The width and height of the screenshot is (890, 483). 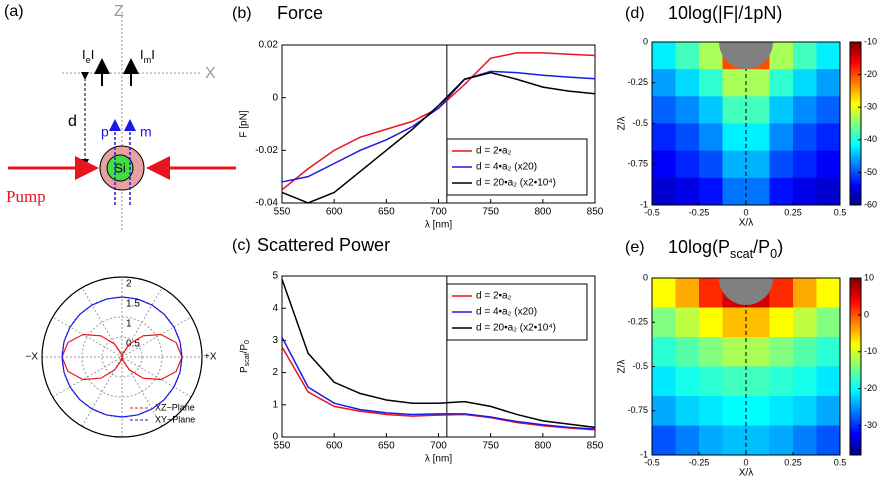 I want to click on y-tick-label: -0.5, so click(x=640, y=123).